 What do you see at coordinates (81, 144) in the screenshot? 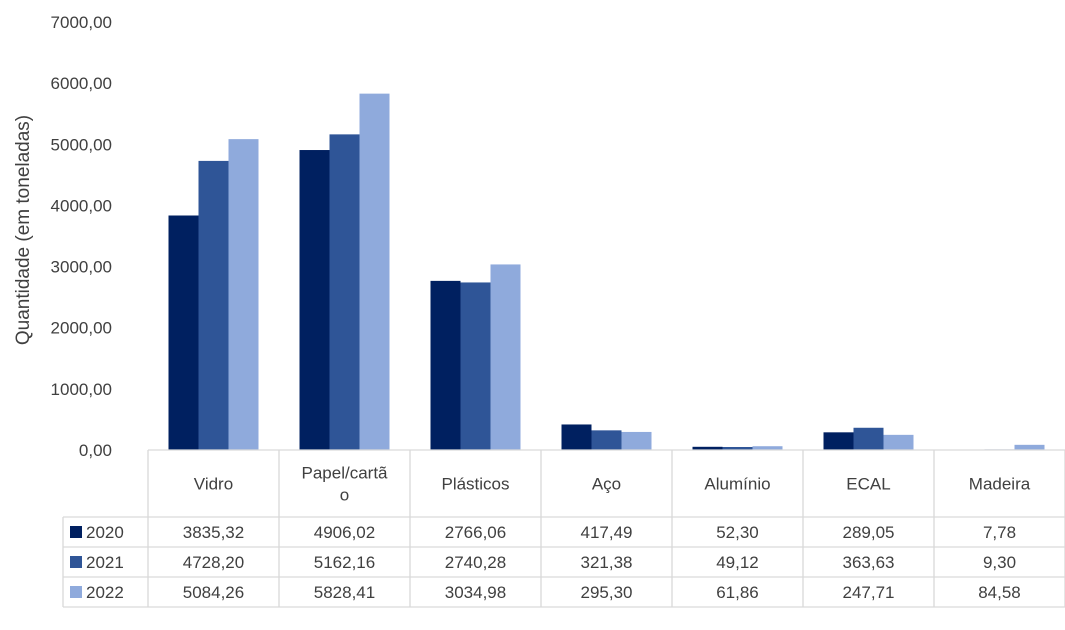
I see `y-tick-label: 5000,00` at bounding box center [81, 144].